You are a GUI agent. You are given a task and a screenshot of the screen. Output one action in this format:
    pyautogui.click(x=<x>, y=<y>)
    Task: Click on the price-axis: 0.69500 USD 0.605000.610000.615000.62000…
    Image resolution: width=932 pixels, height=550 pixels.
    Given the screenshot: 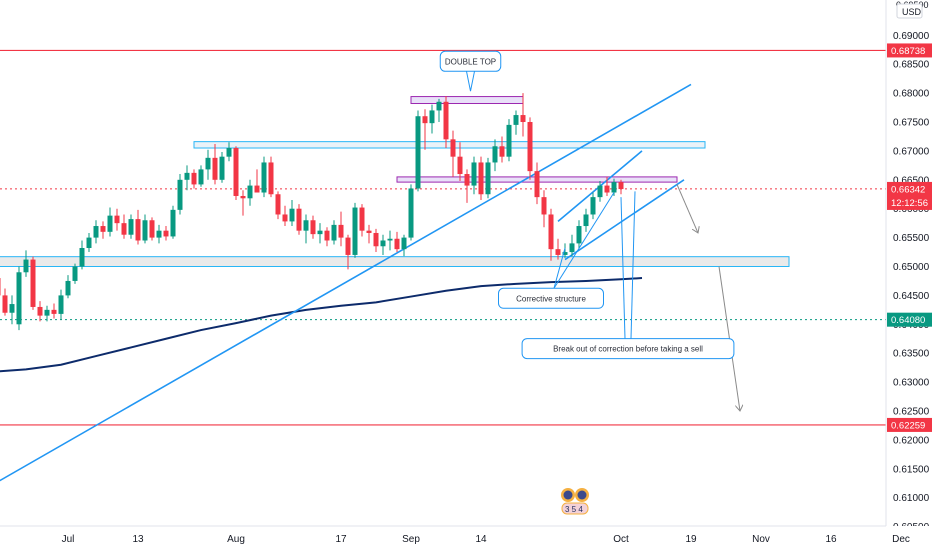 What is the action you would take?
    pyautogui.click(x=908, y=266)
    